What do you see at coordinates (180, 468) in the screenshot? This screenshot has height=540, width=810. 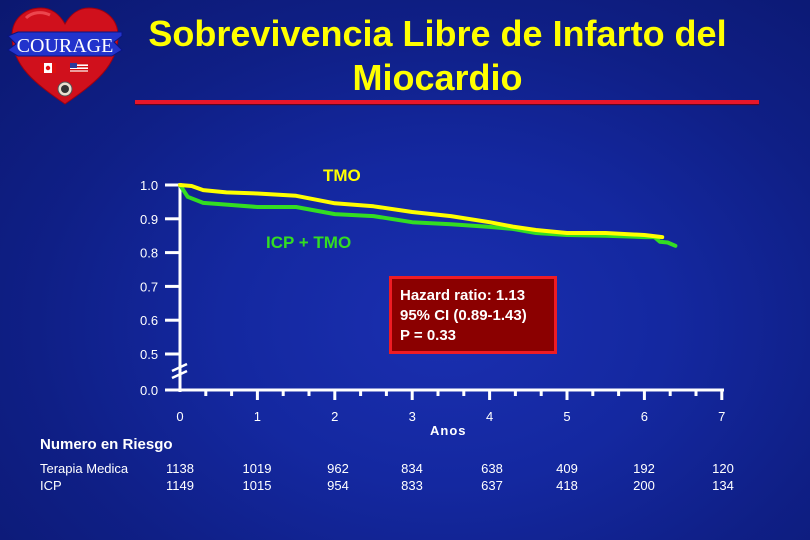 I see `risk-value: 1138` at bounding box center [180, 468].